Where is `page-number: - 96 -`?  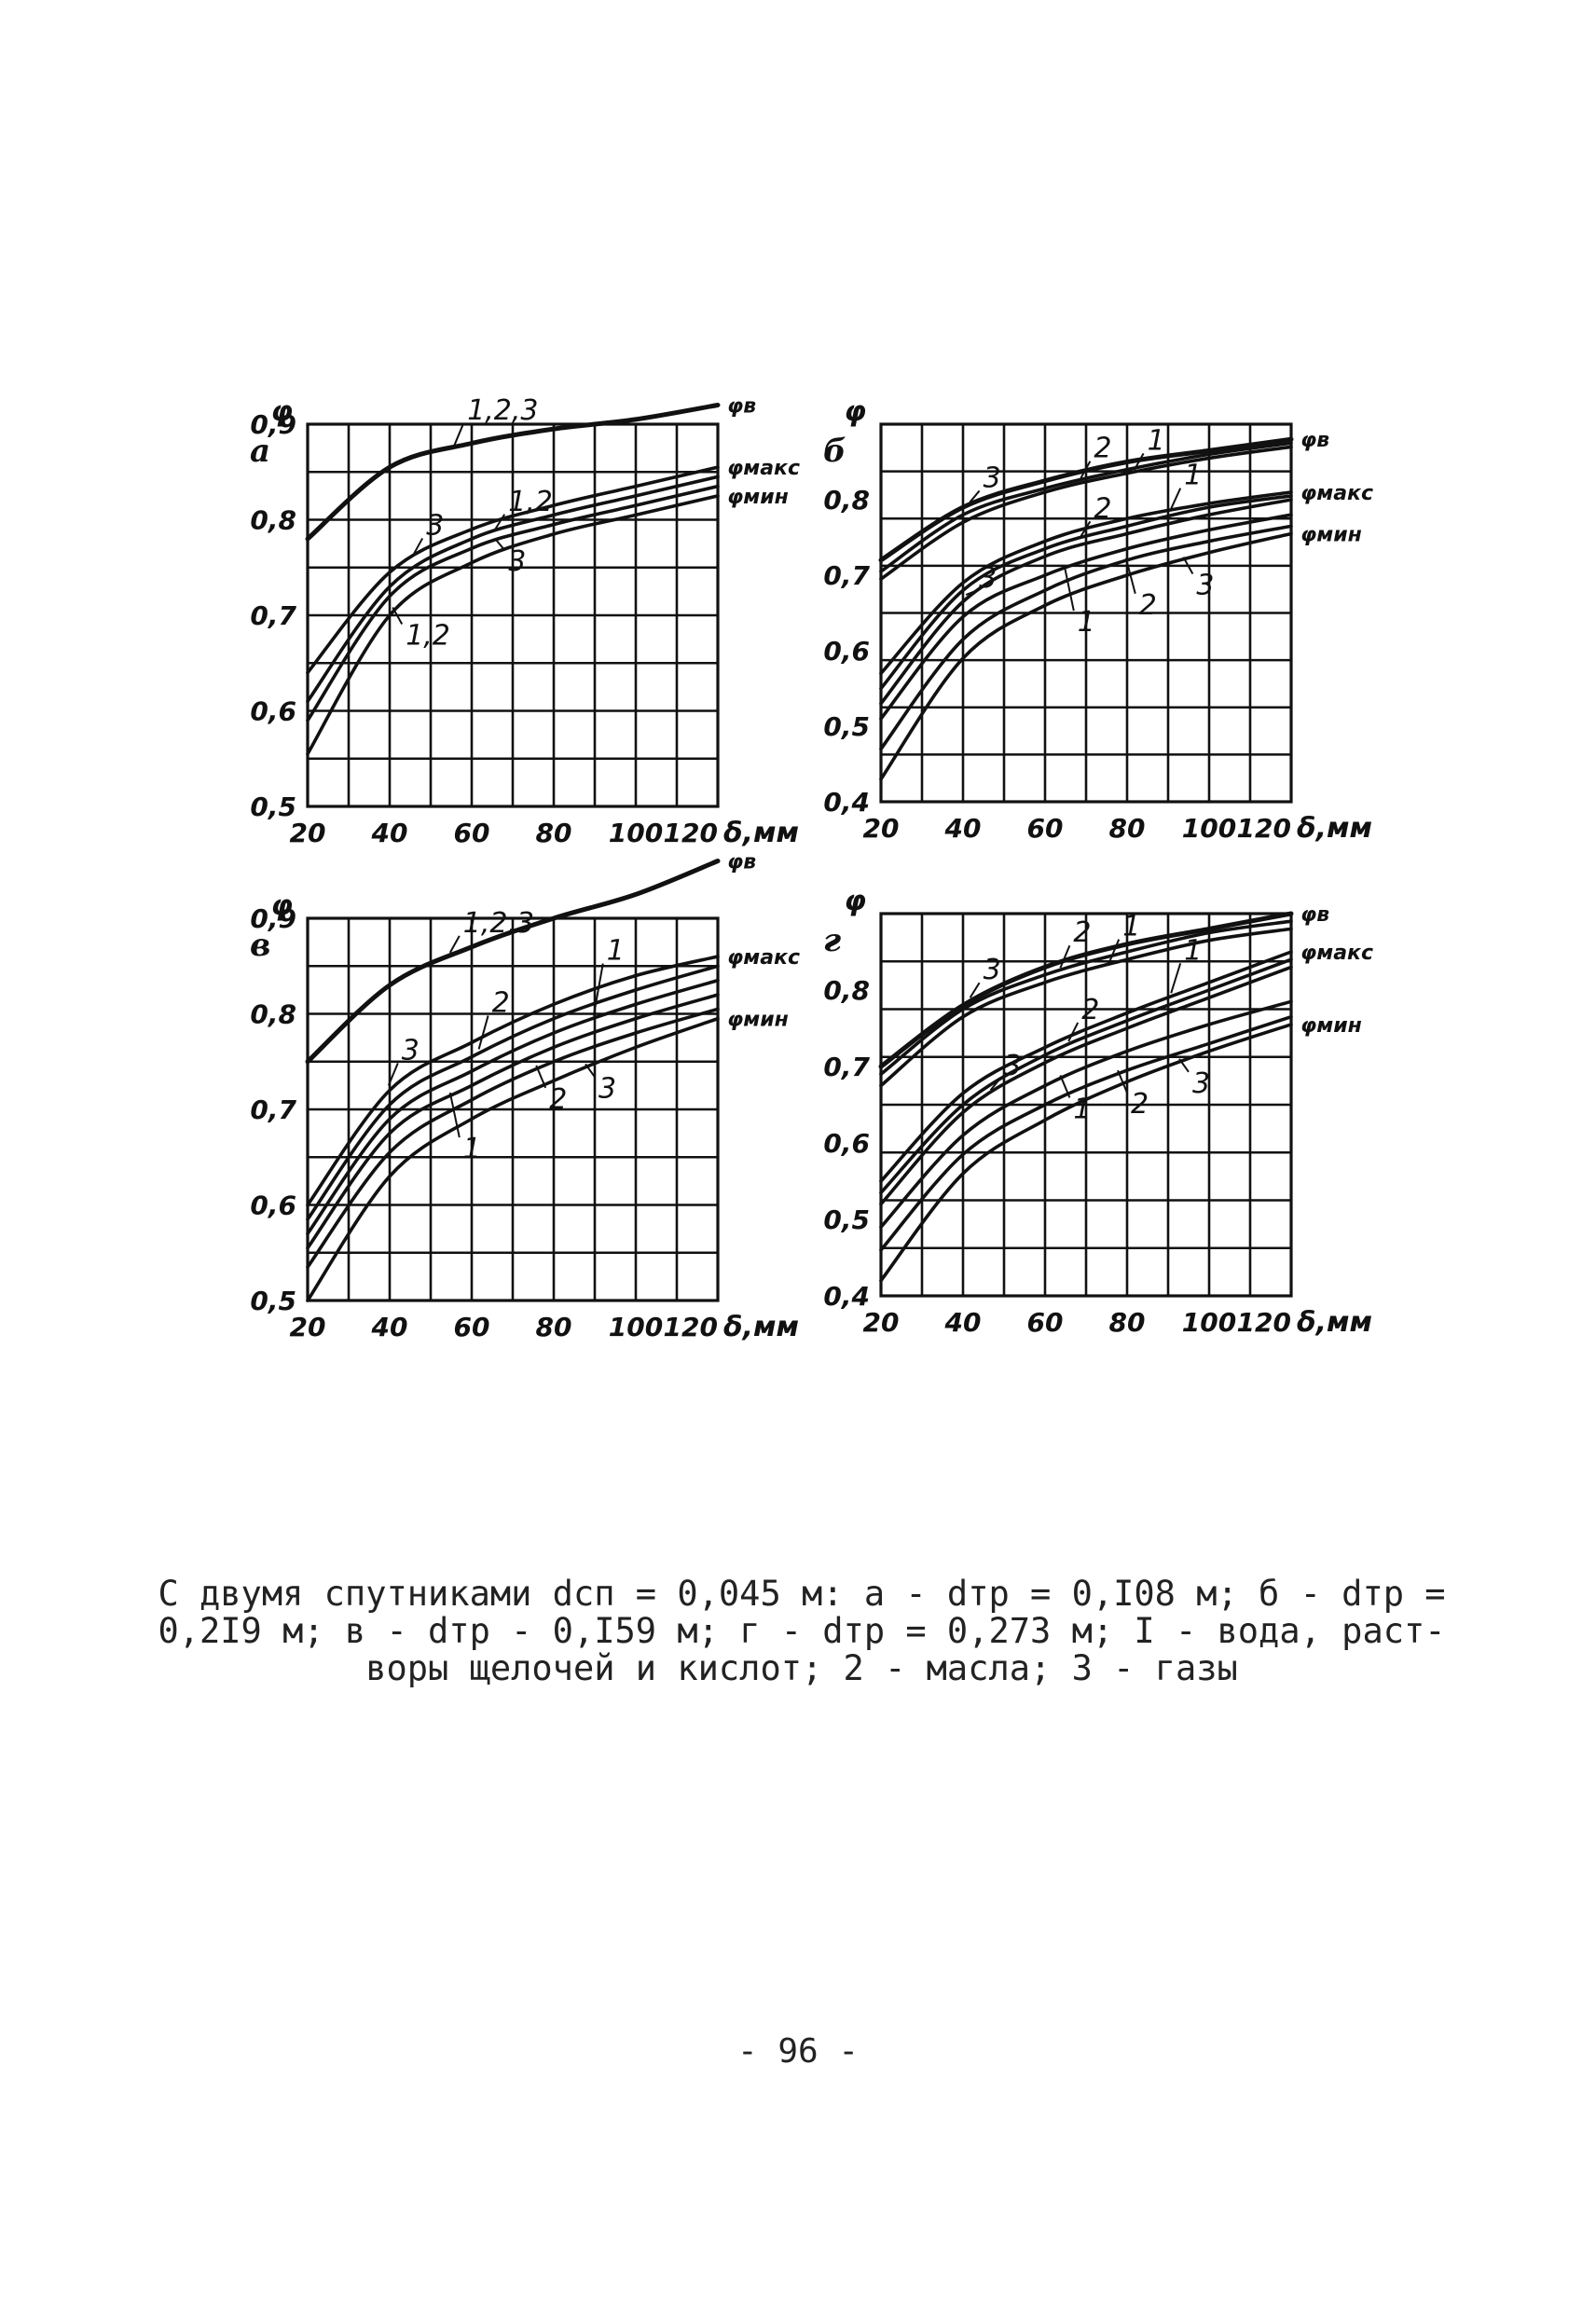
page-number: - 96 - is located at coordinates (798, 2051).